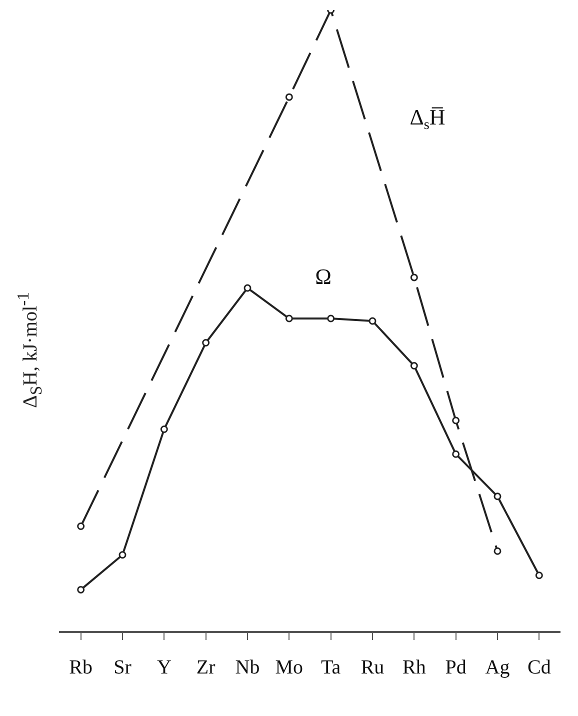 The image size is (578, 716). Describe the element at coordinates (330, 667) in the screenshot. I see `x-tick-label: Ta` at that location.